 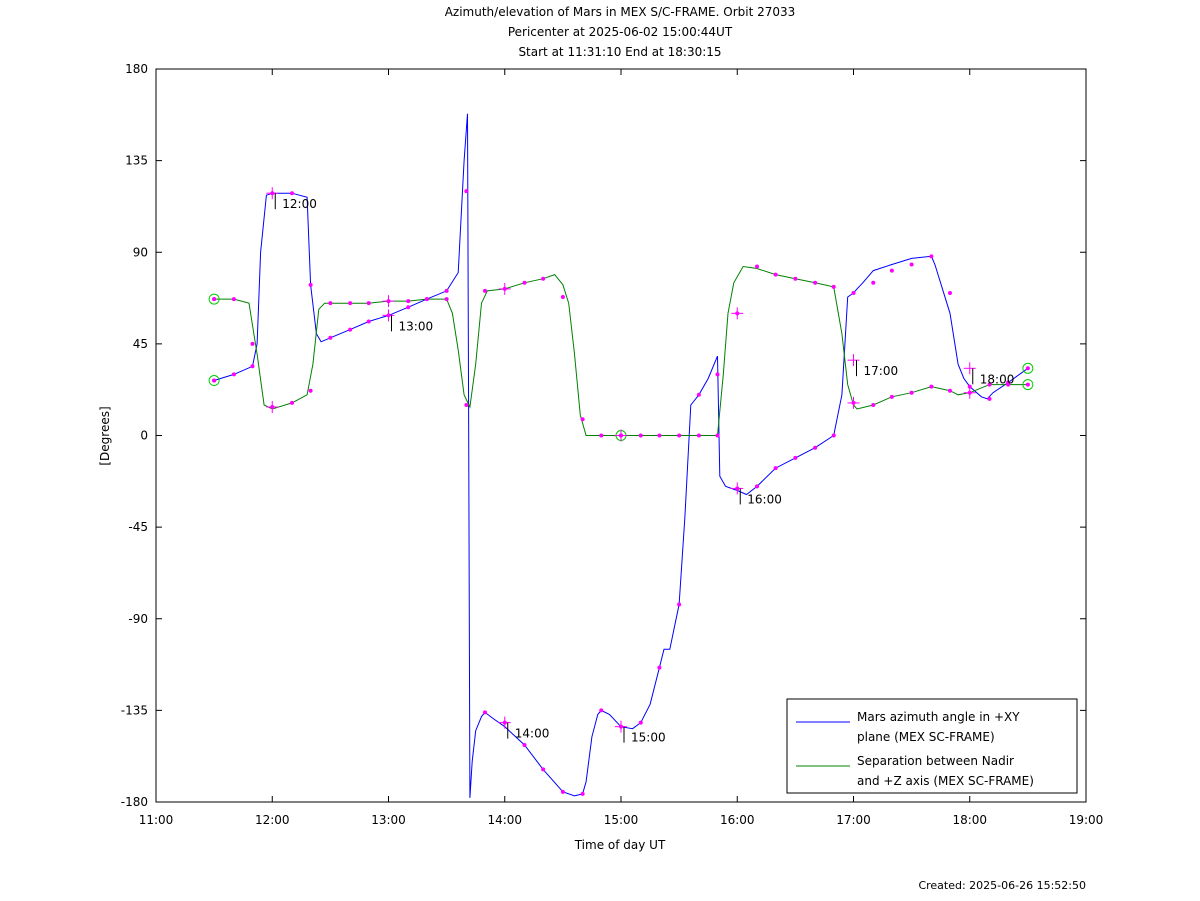 What do you see at coordinates (299, 204) in the screenshot?
I see `hour-label: 12:00` at bounding box center [299, 204].